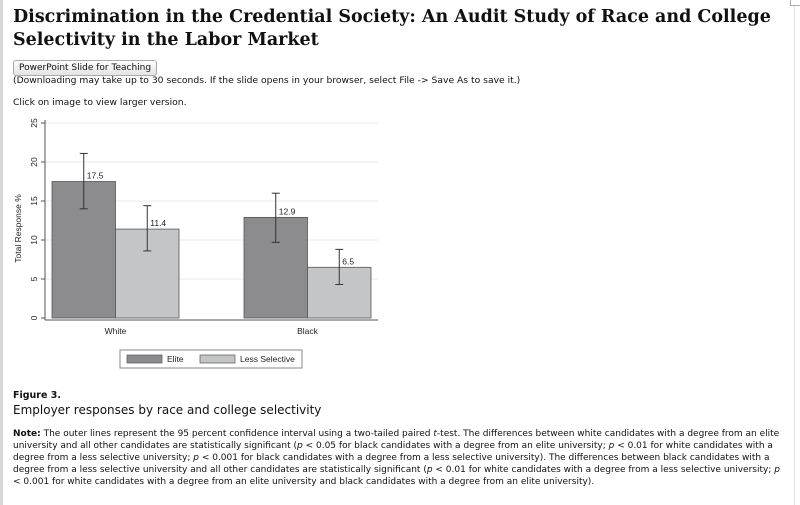 This screenshot has height=505, width=800. I want to click on page-left-border, so click(1, 252).